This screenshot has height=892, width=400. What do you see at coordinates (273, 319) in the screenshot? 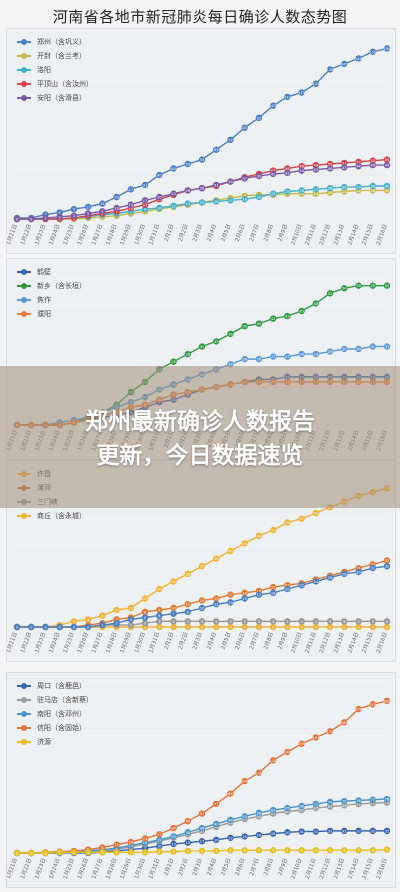
I see `data-label: 42` at bounding box center [273, 319].